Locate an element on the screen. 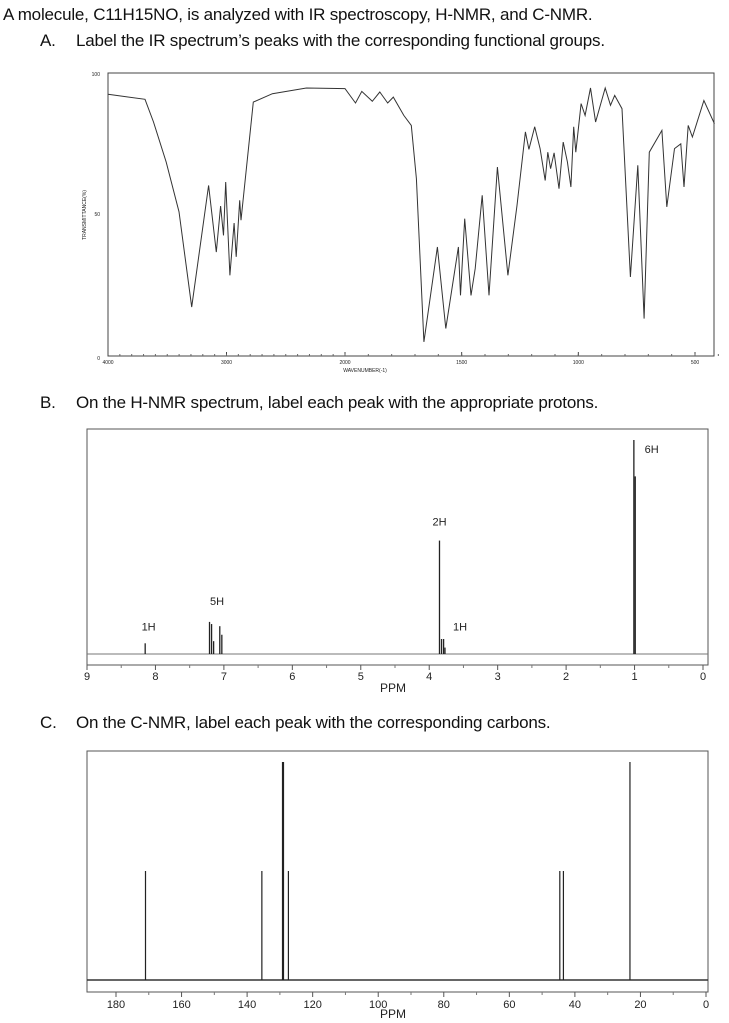  ir-xtick-label: 1000 is located at coordinates (578, 363).